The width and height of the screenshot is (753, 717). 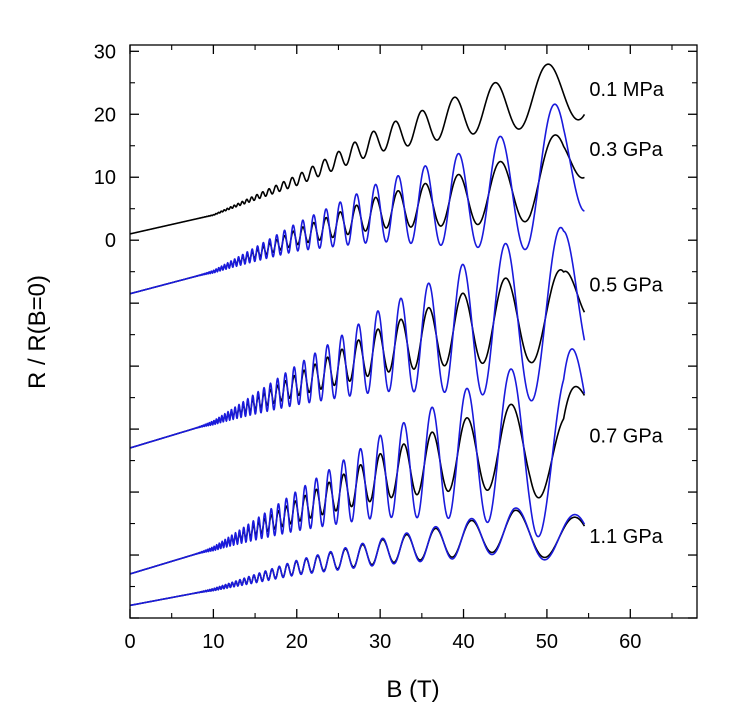 I want to click on curve-label: 0.1 MPa, so click(x=626, y=90).